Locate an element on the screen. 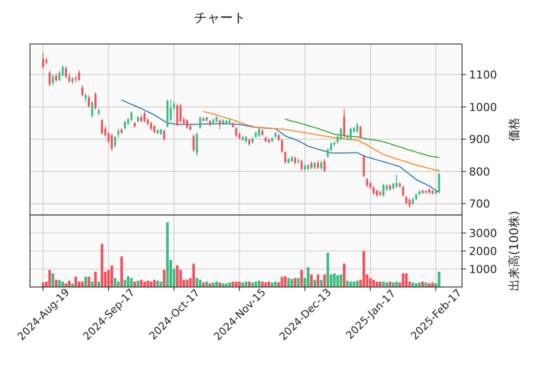 This screenshot has height=372, width=533. line-series is located at coordinates (280, 146).